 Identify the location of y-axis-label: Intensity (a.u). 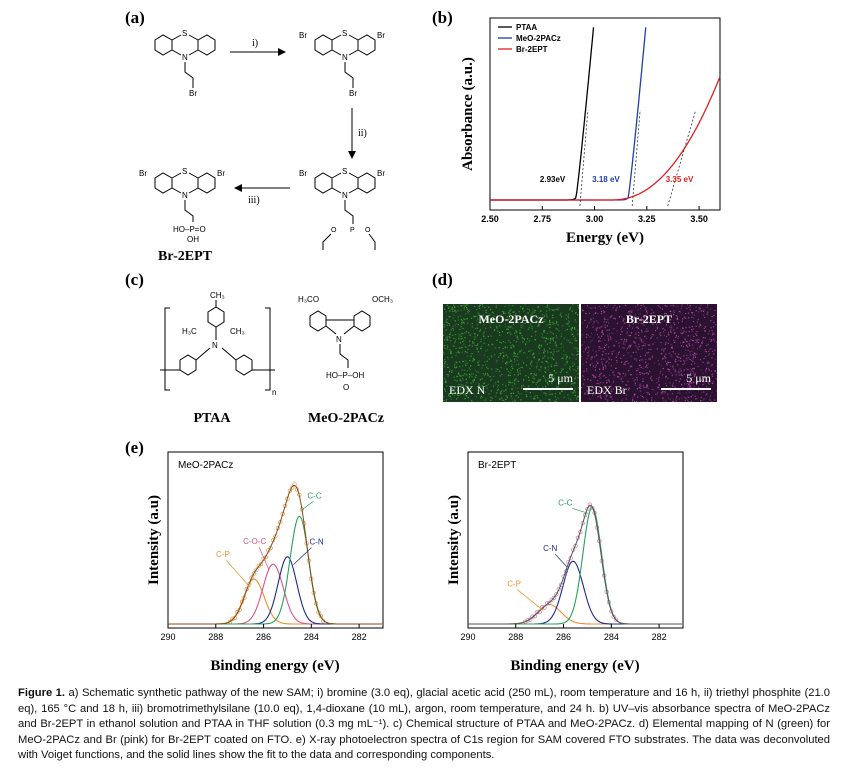
(154, 540).